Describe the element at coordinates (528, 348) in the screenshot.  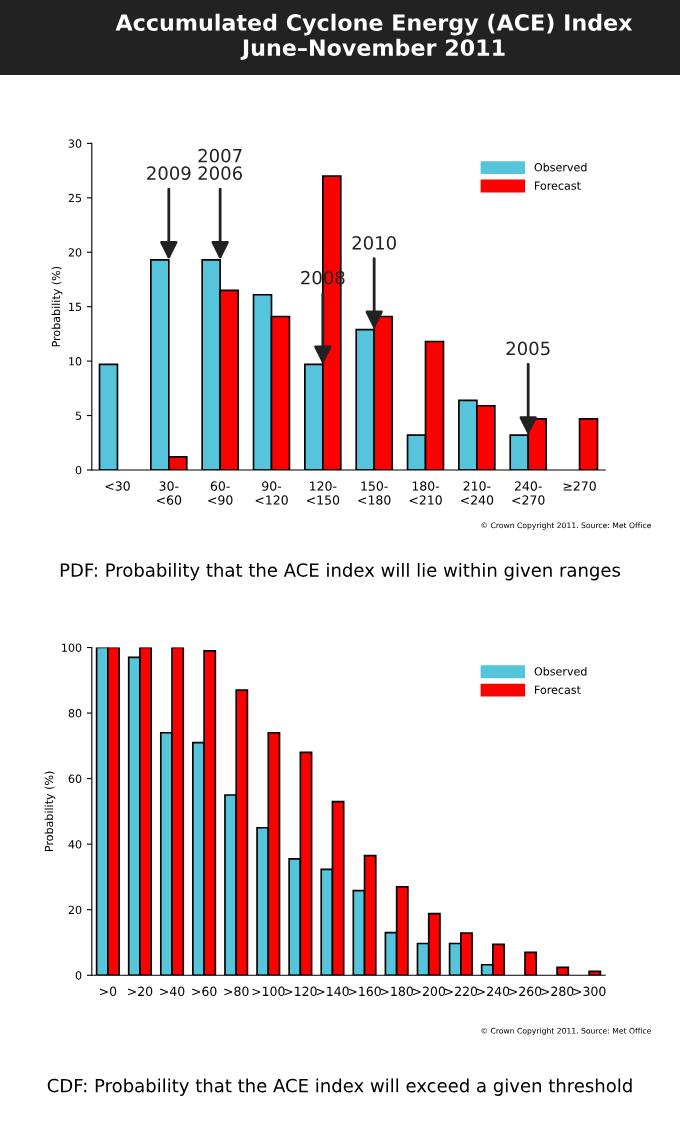
I see `annotation: 2005` at that location.